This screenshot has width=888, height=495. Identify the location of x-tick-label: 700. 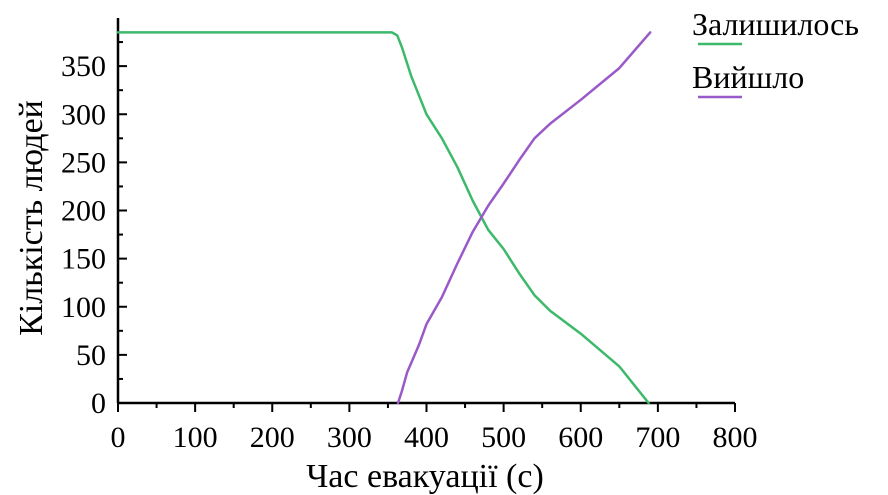
(657, 437).